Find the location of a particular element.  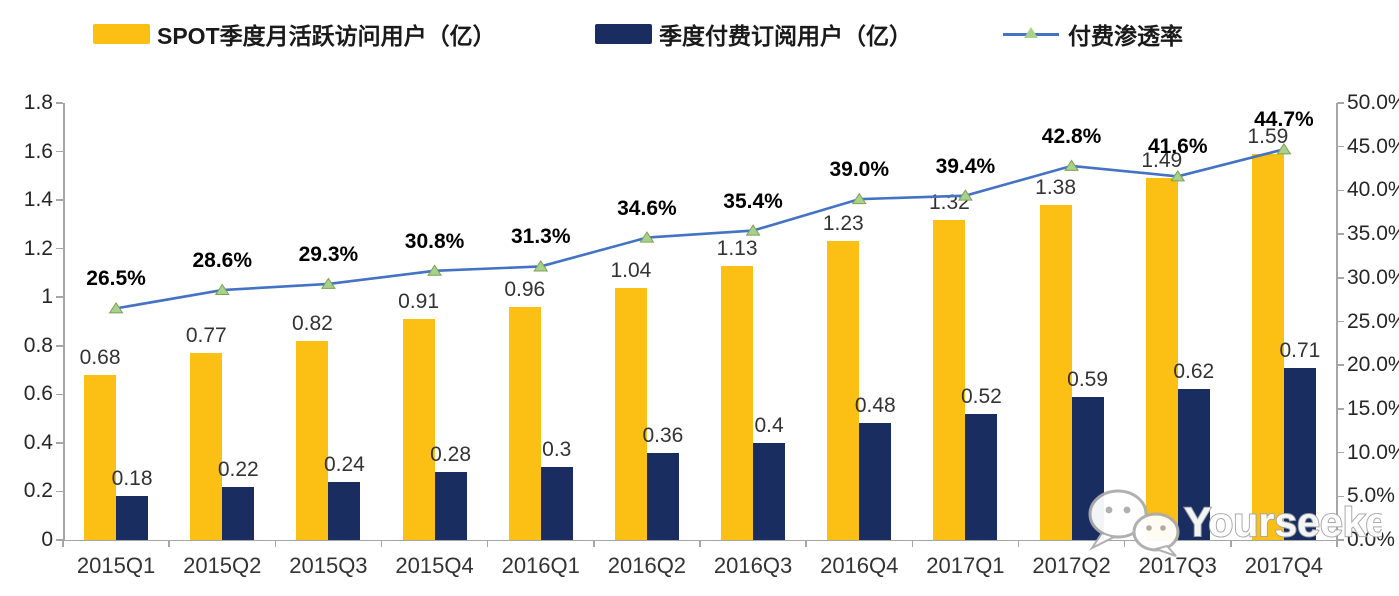

left-axis-tick-label: 0.8 is located at coordinates (38, 345).